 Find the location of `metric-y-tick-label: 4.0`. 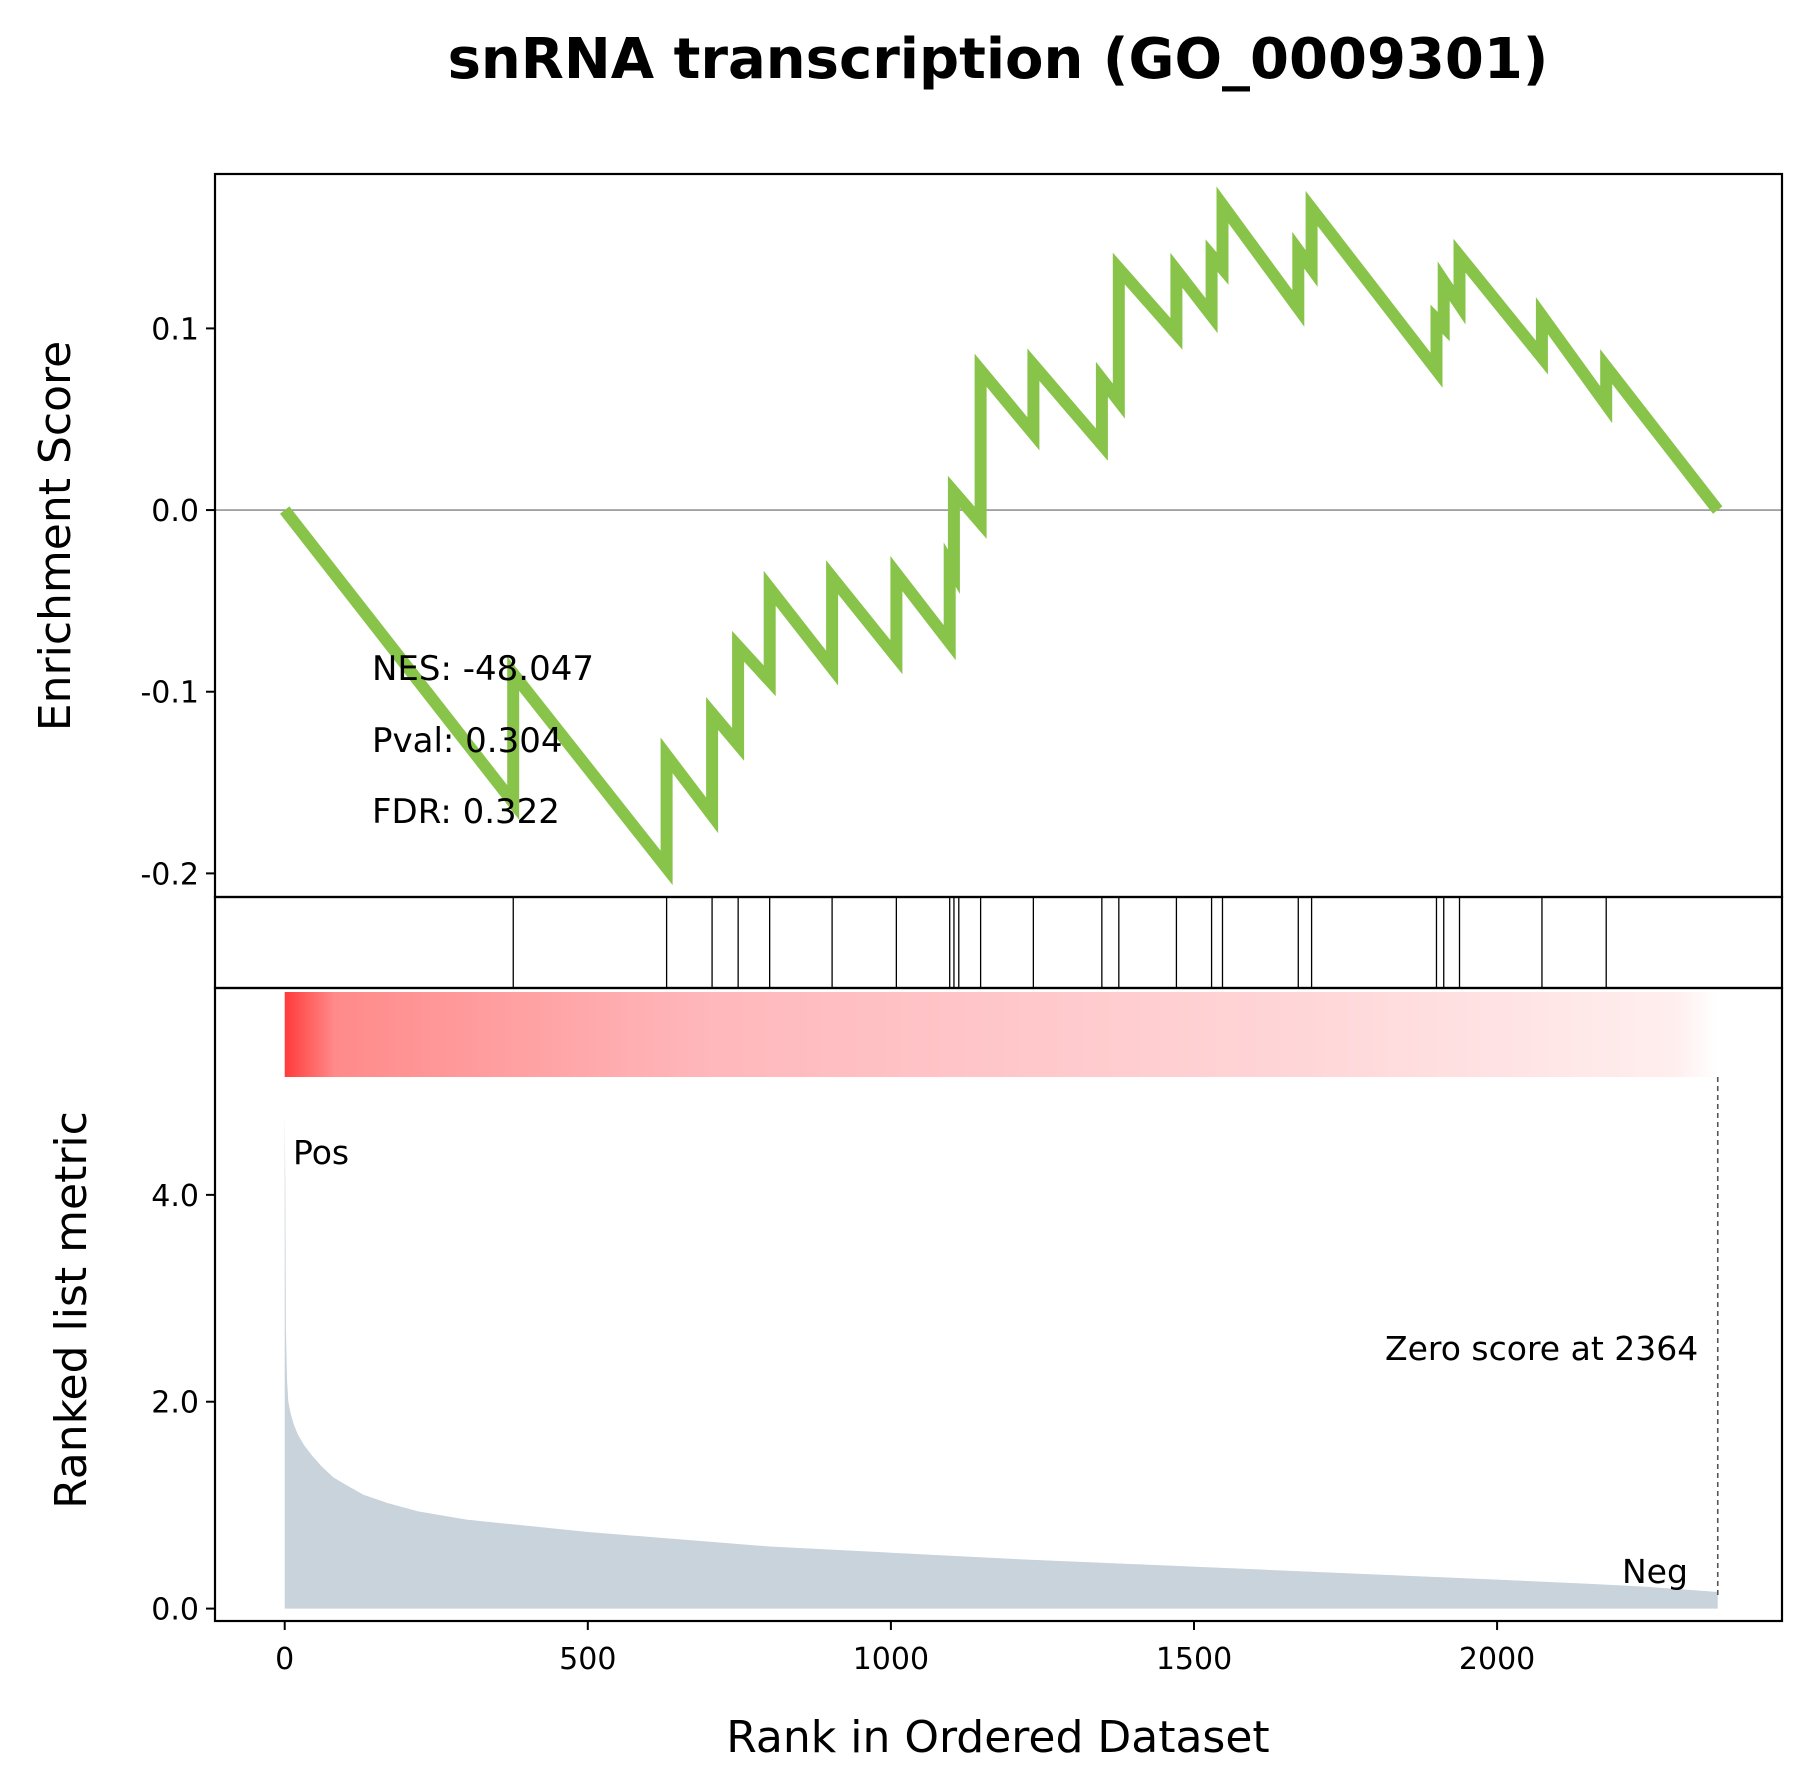

metric-y-tick-label: 4.0 is located at coordinates (175, 1196).